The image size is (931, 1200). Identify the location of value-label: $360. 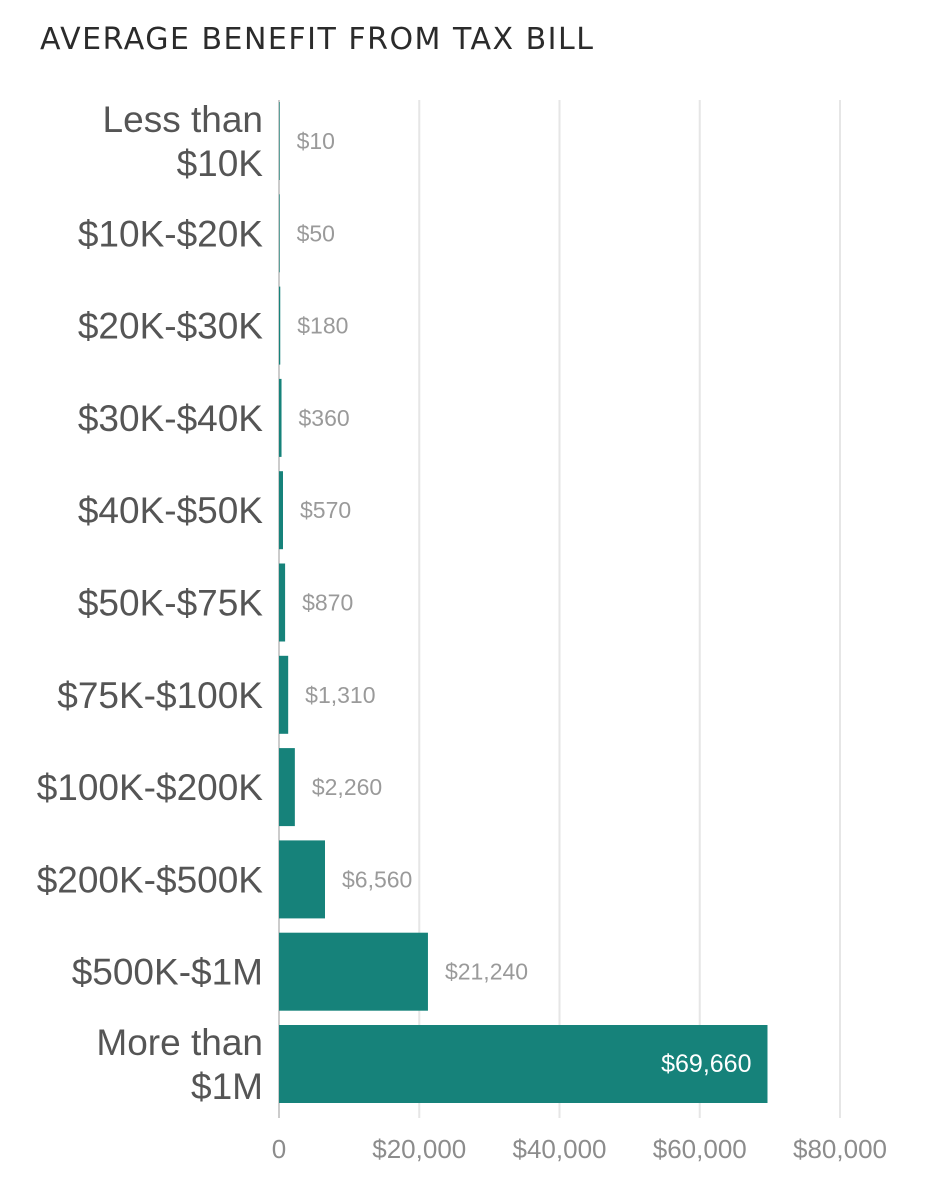
(324, 418).